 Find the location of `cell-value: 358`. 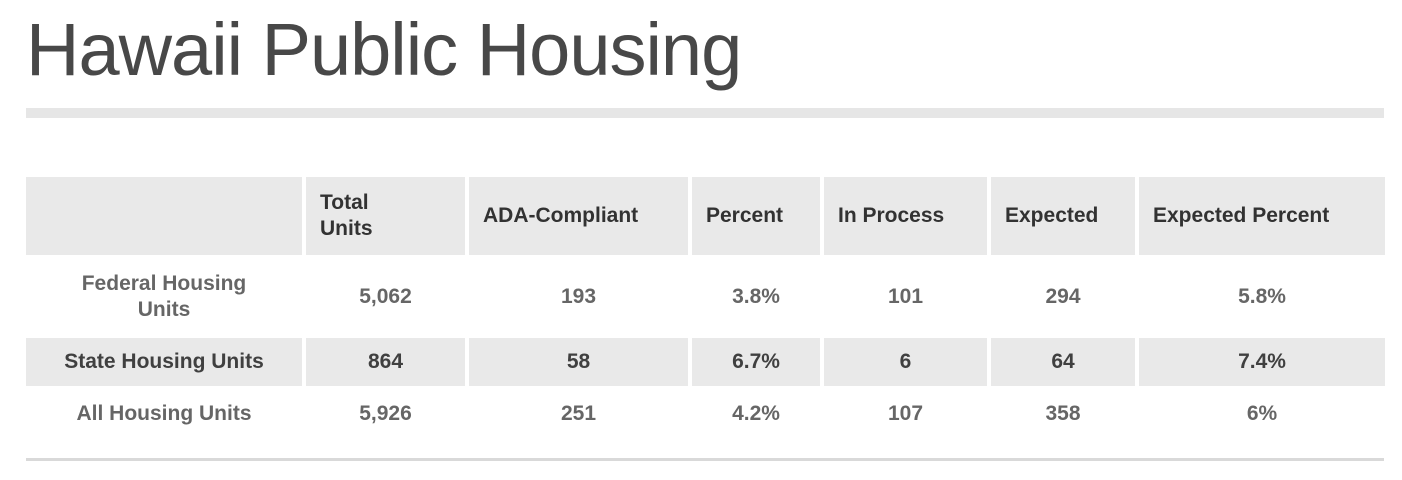

cell-value: 358 is located at coordinates (1063, 414).